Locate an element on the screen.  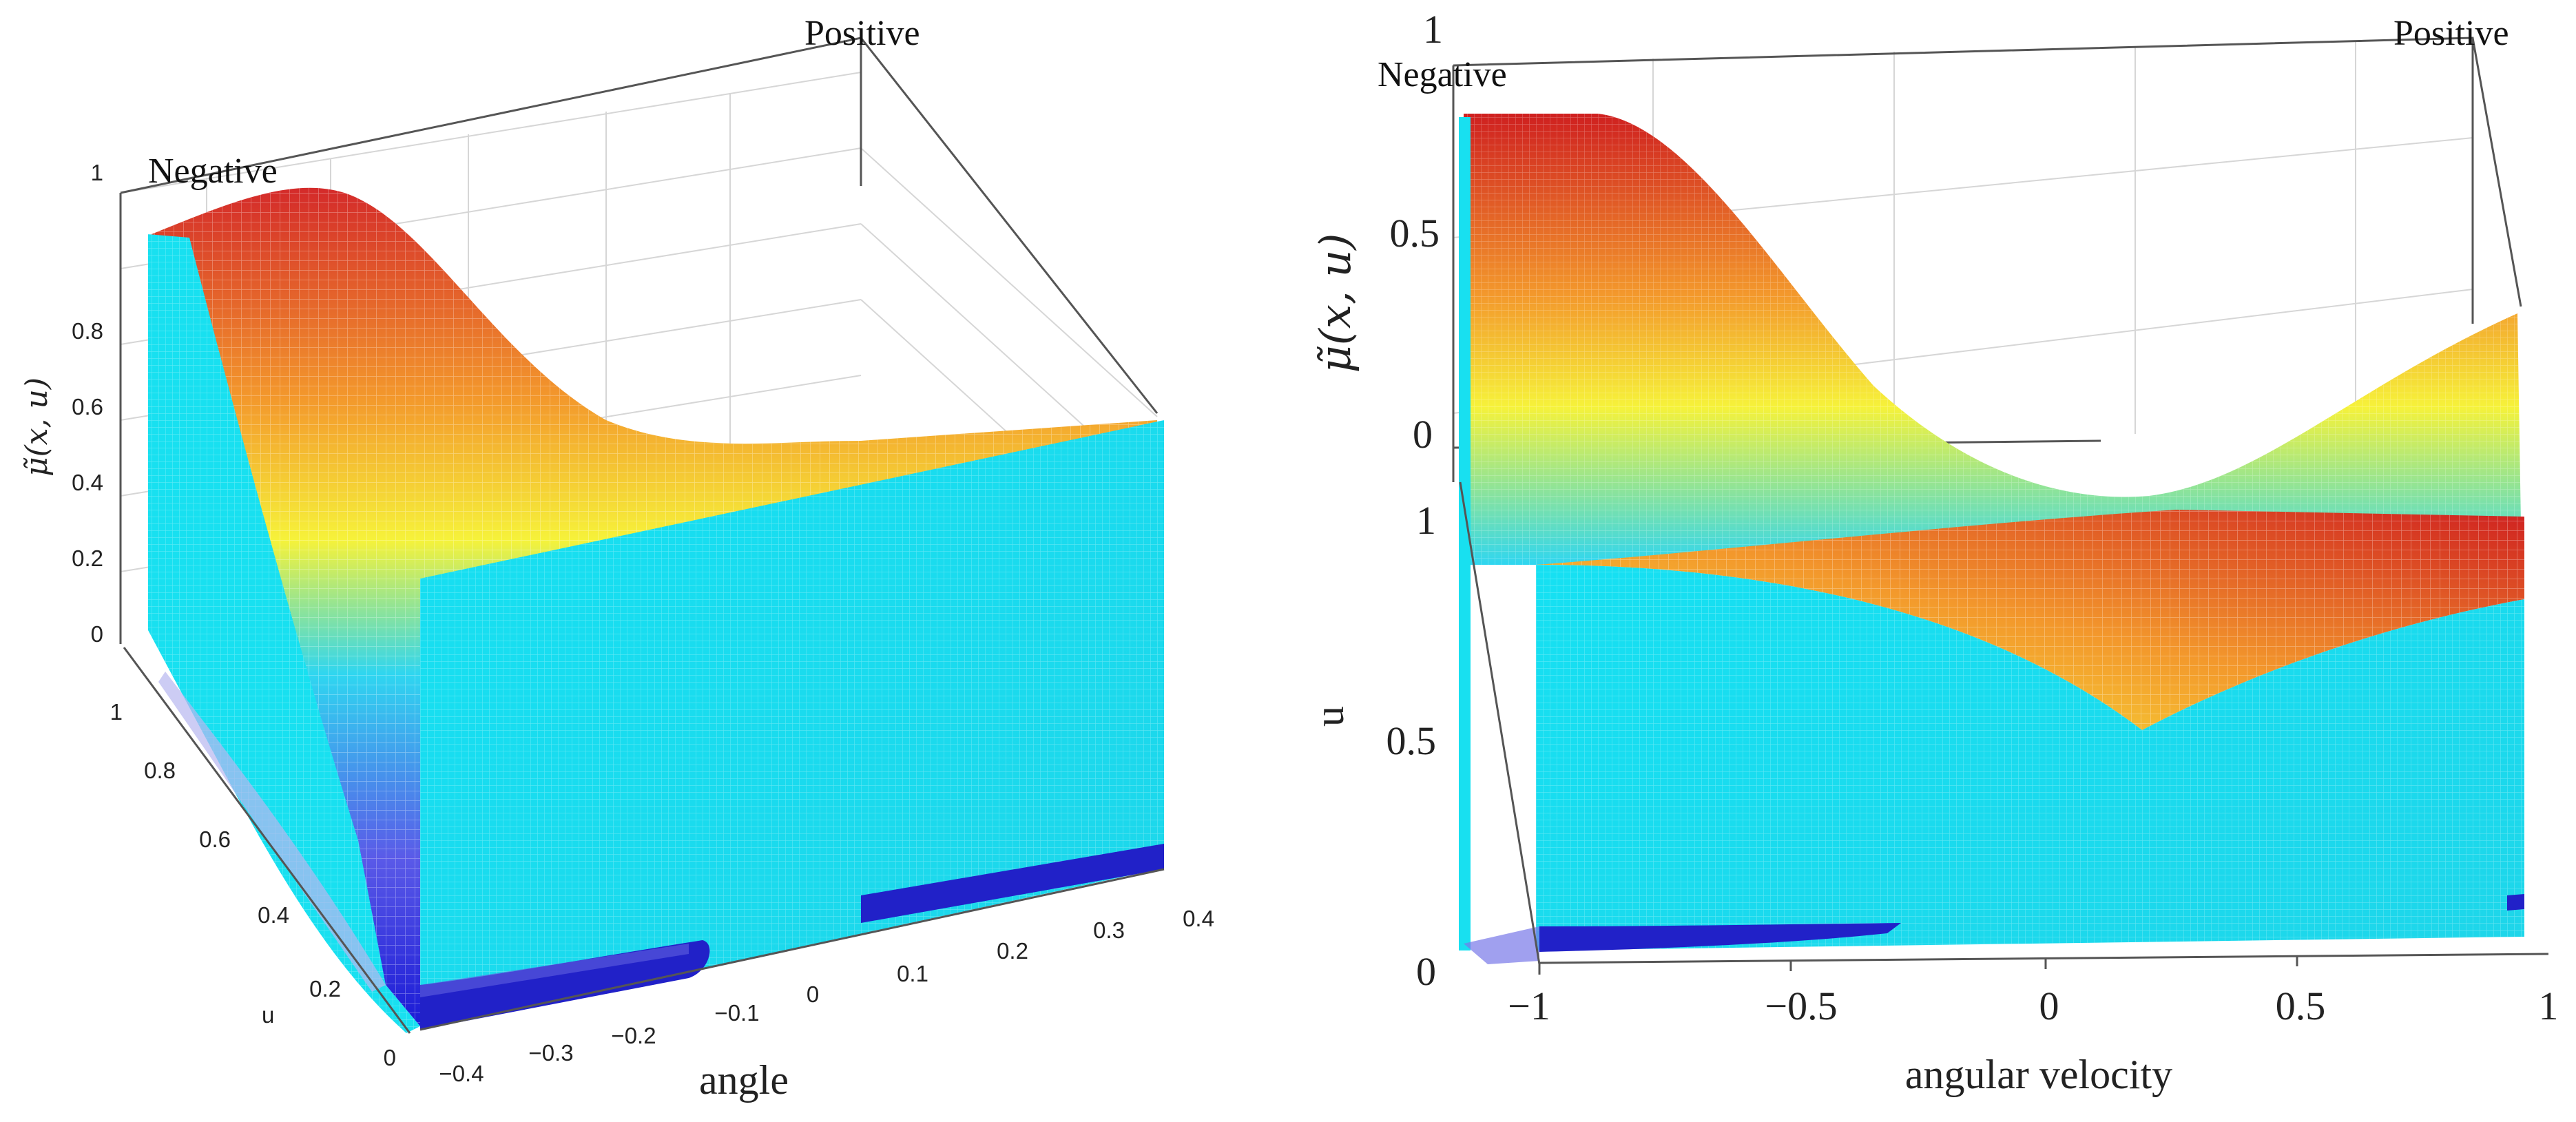
right-x-tick: −1 is located at coordinates (1529, 1006).